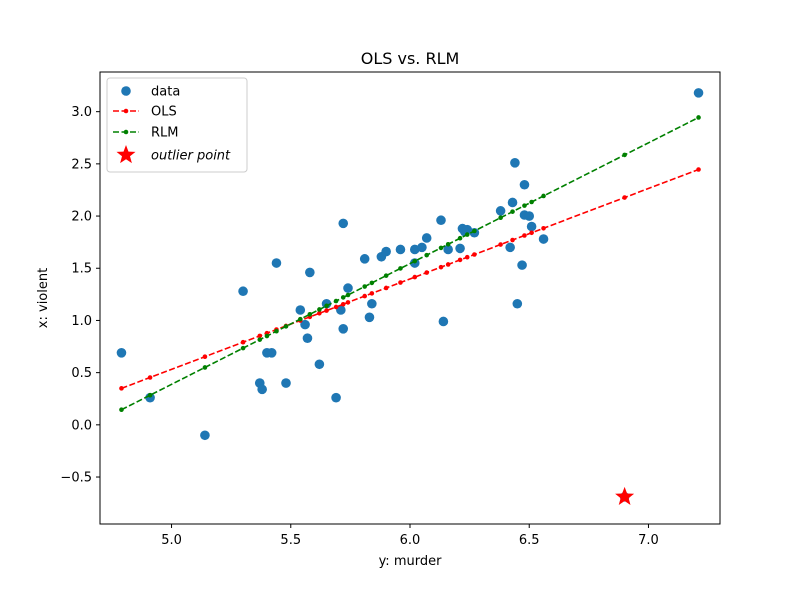 This screenshot has height=600, width=800. What do you see at coordinates (81, 217) in the screenshot?
I see `y-tick-label: 2.0` at bounding box center [81, 217].